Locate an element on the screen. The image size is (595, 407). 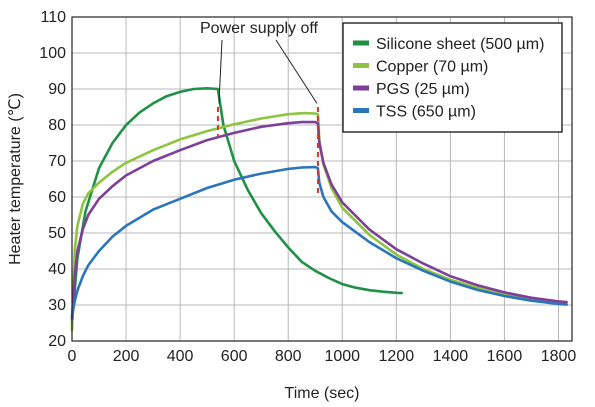
y-tick-label: 60 is located at coordinates (57, 197).